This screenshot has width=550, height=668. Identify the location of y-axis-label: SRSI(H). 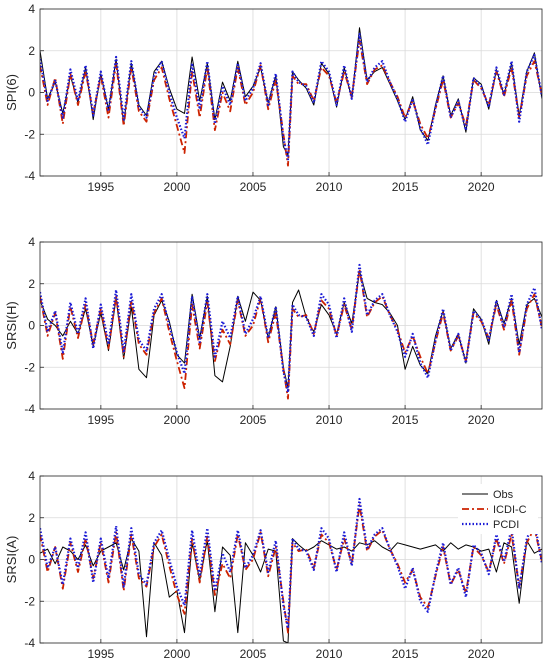
(11, 325).